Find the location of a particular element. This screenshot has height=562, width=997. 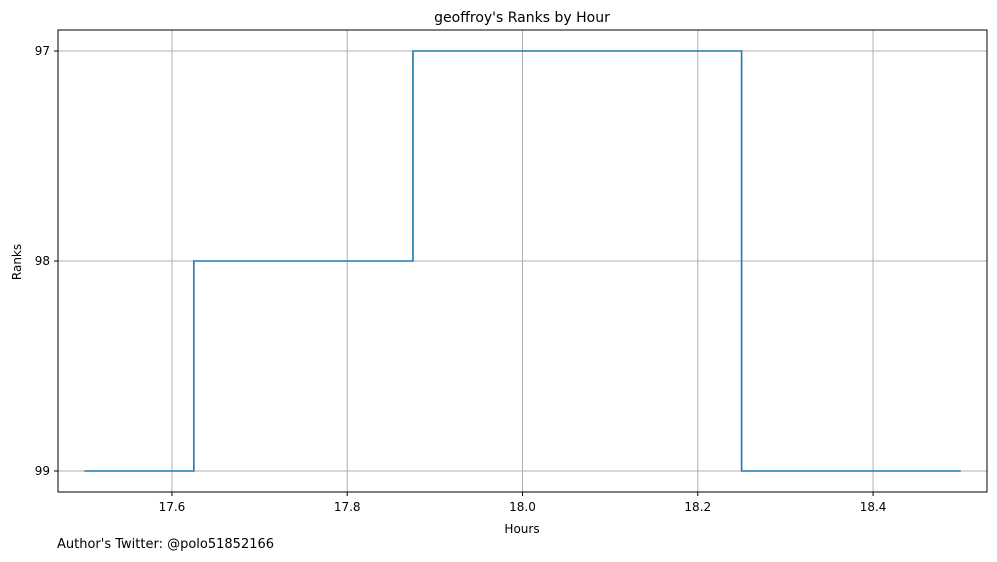

y-tick-label: 97 is located at coordinates (42, 51).